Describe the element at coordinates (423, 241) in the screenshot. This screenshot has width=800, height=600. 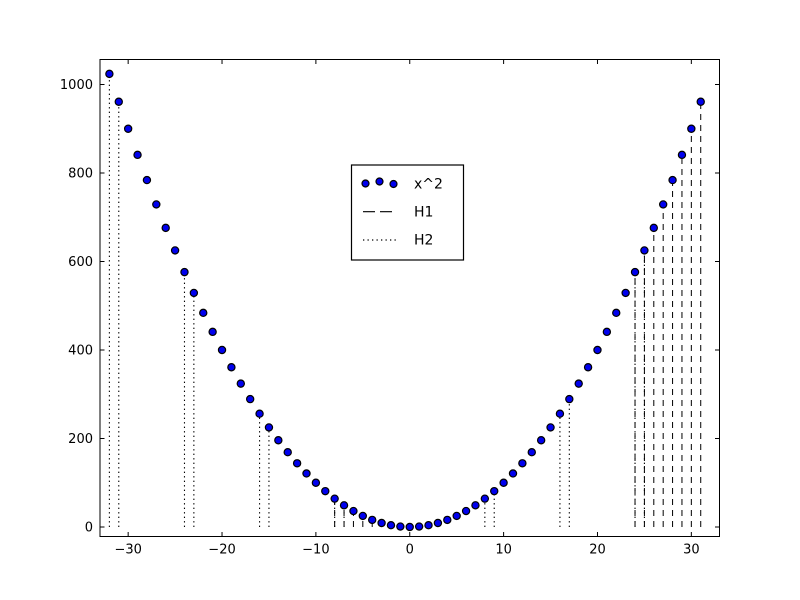
I see `legend-label-h2: H2` at that location.